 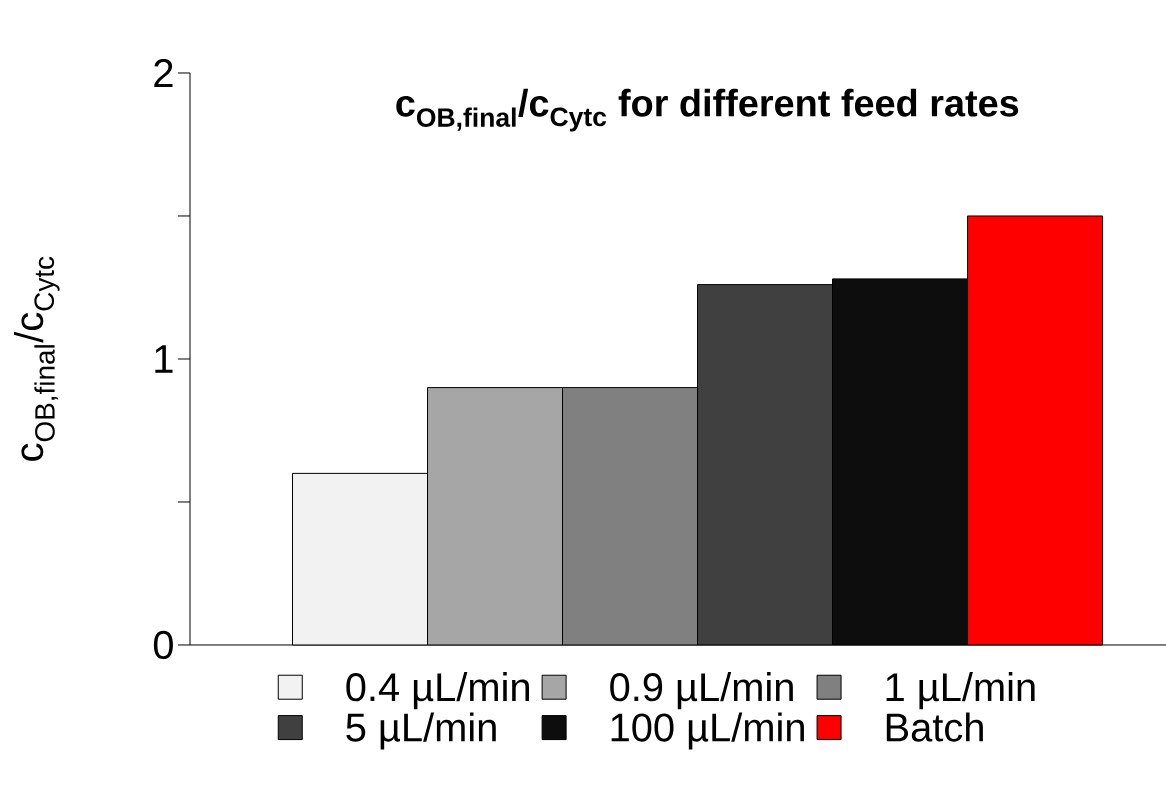 What do you see at coordinates (960, 691) in the screenshot?
I see `legend-label: 1 µL/min` at bounding box center [960, 691].